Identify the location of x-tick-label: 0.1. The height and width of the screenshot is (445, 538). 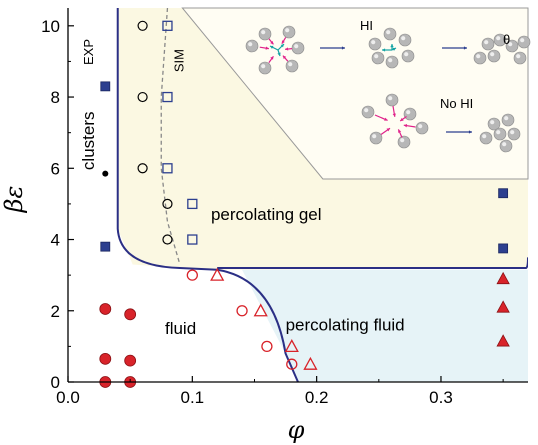
(193, 397).